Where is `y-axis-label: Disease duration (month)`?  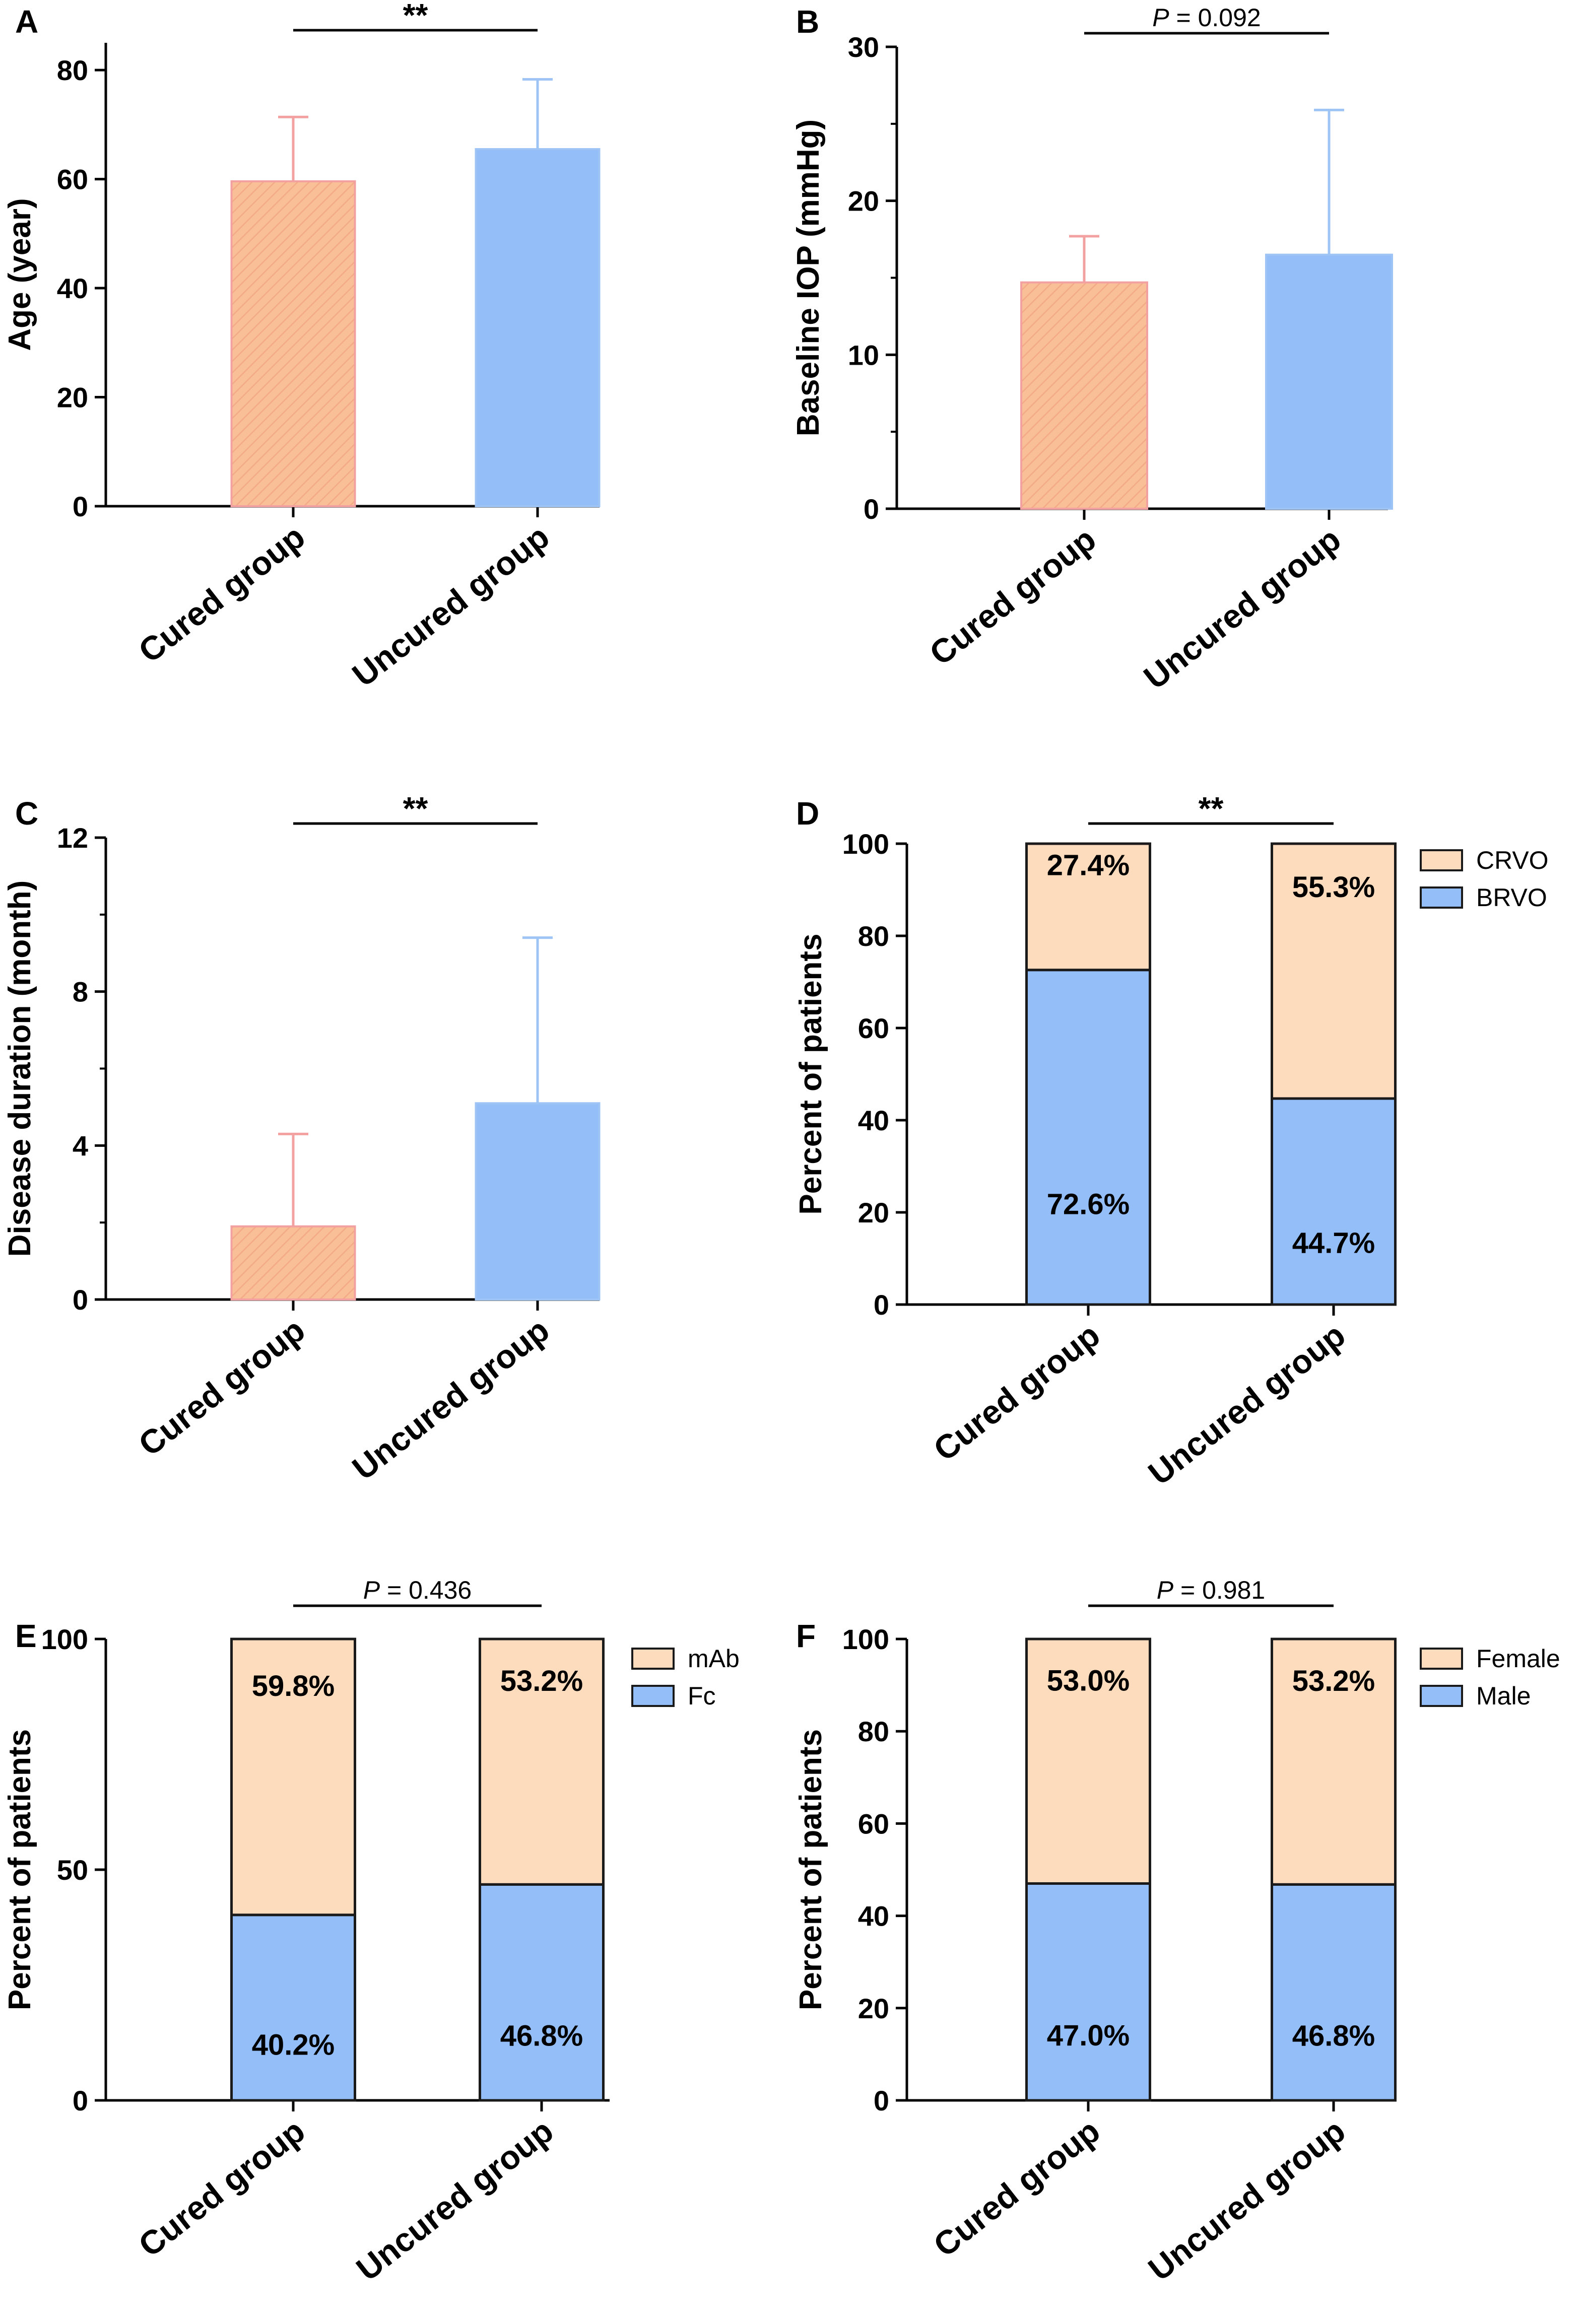
y-axis-label: Disease duration (month) is located at coordinates (20, 1068).